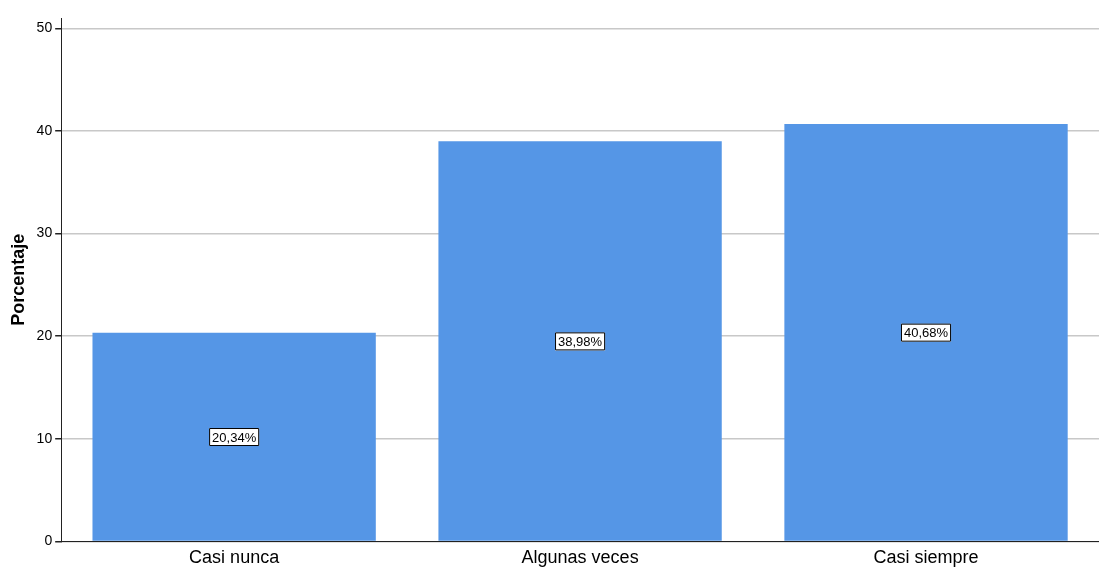  Describe the element at coordinates (44, 437) in the screenshot. I see `y-tick-label: 10` at that location.